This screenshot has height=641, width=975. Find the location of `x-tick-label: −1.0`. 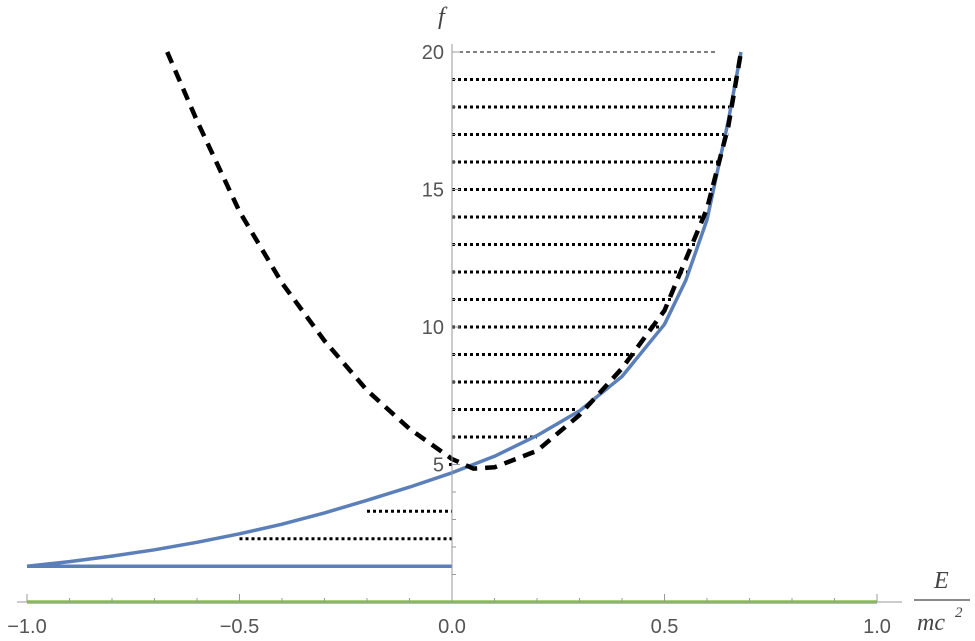

x-tick-label: −1.0 is located at coordinates (26, 627).